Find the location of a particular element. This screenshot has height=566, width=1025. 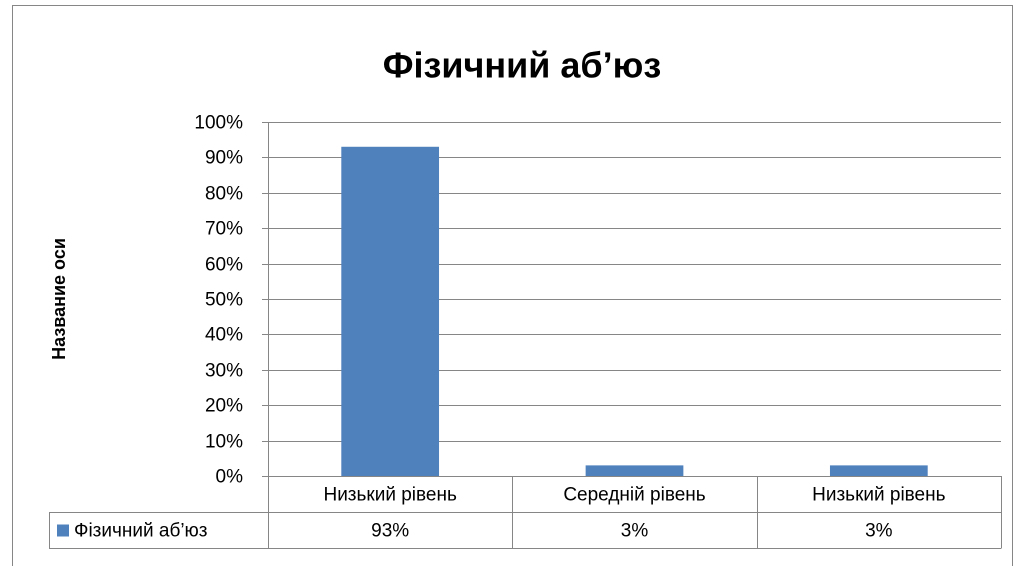

y-tick-label: 70% is located at coordinates (224, 229).